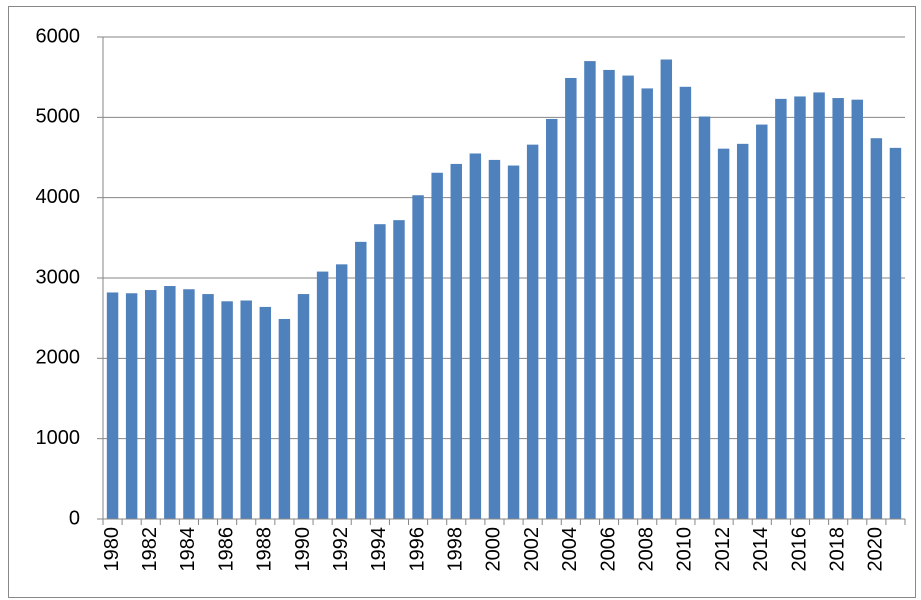  What do you see at coordinates (723, 549) in the screenshot?
I see `x-tick-label: 2012` at bounding box center [723, 549].